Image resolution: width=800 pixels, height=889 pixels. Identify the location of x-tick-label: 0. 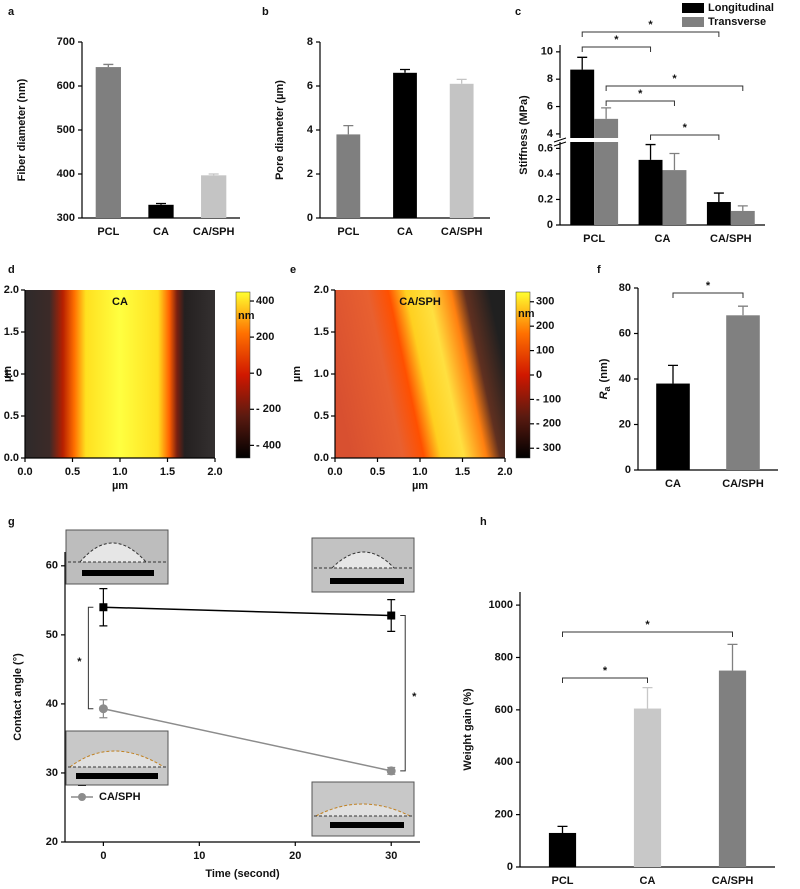
(103, 856).